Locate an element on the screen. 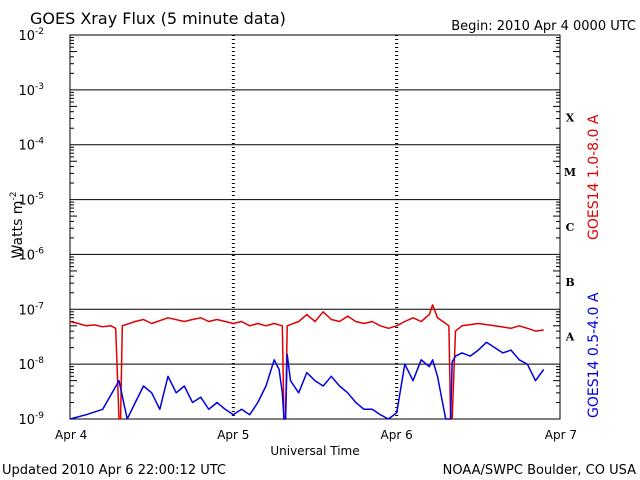 The height and width of the screenshot is (480, 640). svg-text: Watts m-2 is located at coordinates (17, 225).